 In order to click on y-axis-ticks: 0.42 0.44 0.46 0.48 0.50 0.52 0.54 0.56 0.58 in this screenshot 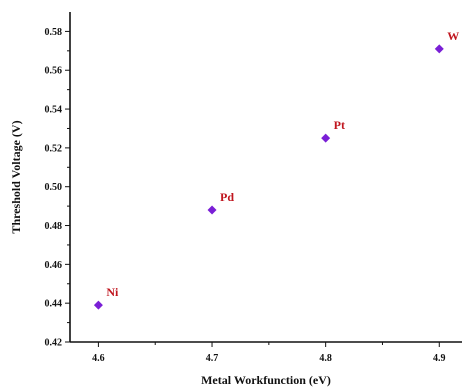, I will do `click(57, 188)`.